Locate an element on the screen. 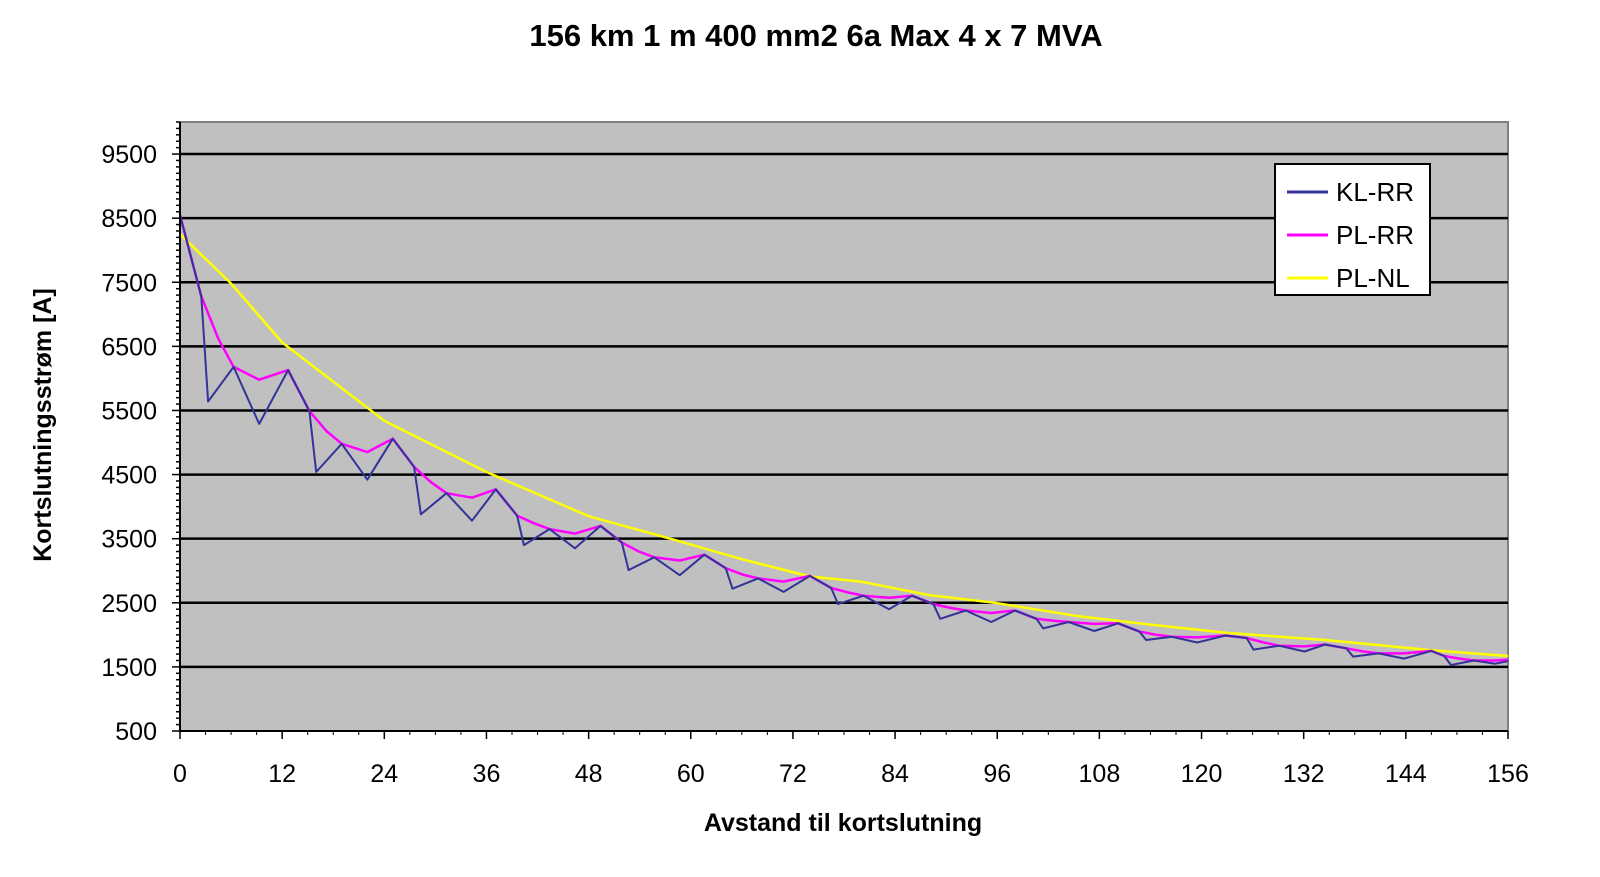 Image resolution: width=1600 pixels, height=877 pixels. y-tick-label: 3500 is located at coordinates (129, 540).